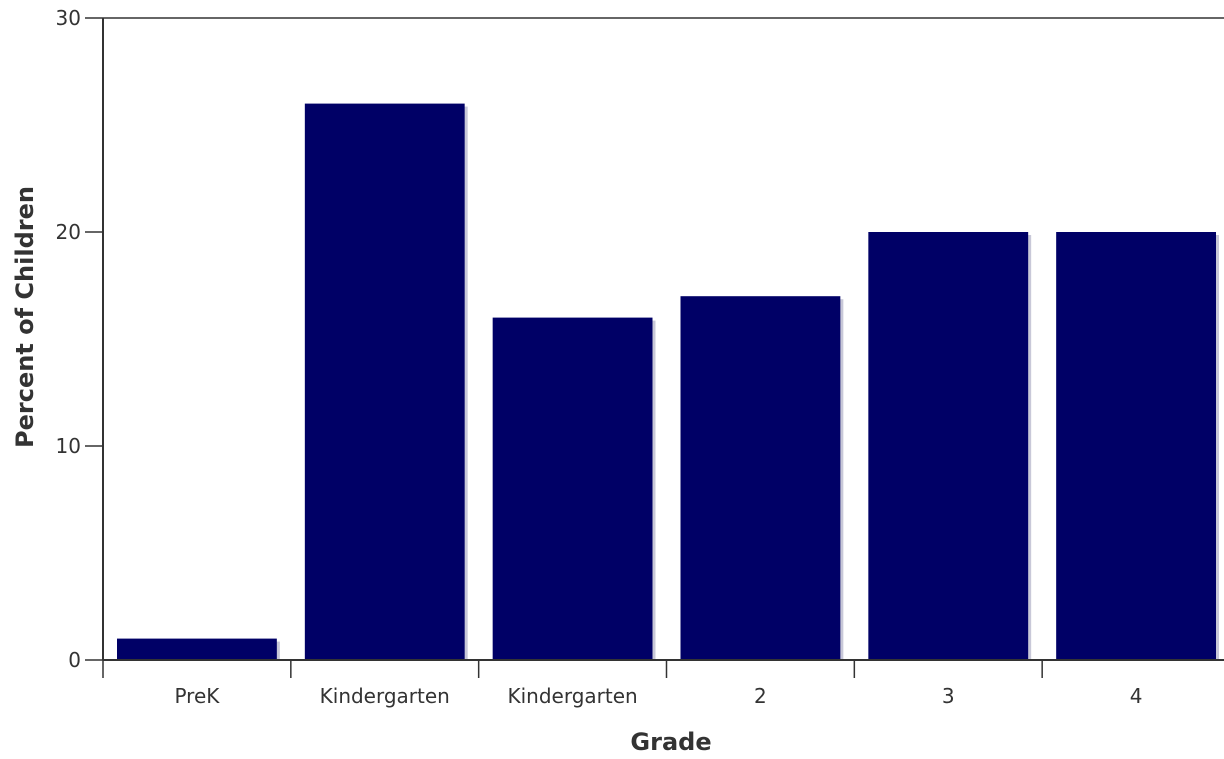  What do you see at coordinates (68, 18) in the screenshot?
I see `y-tick-label: 30` at bounding box center [68, 18].